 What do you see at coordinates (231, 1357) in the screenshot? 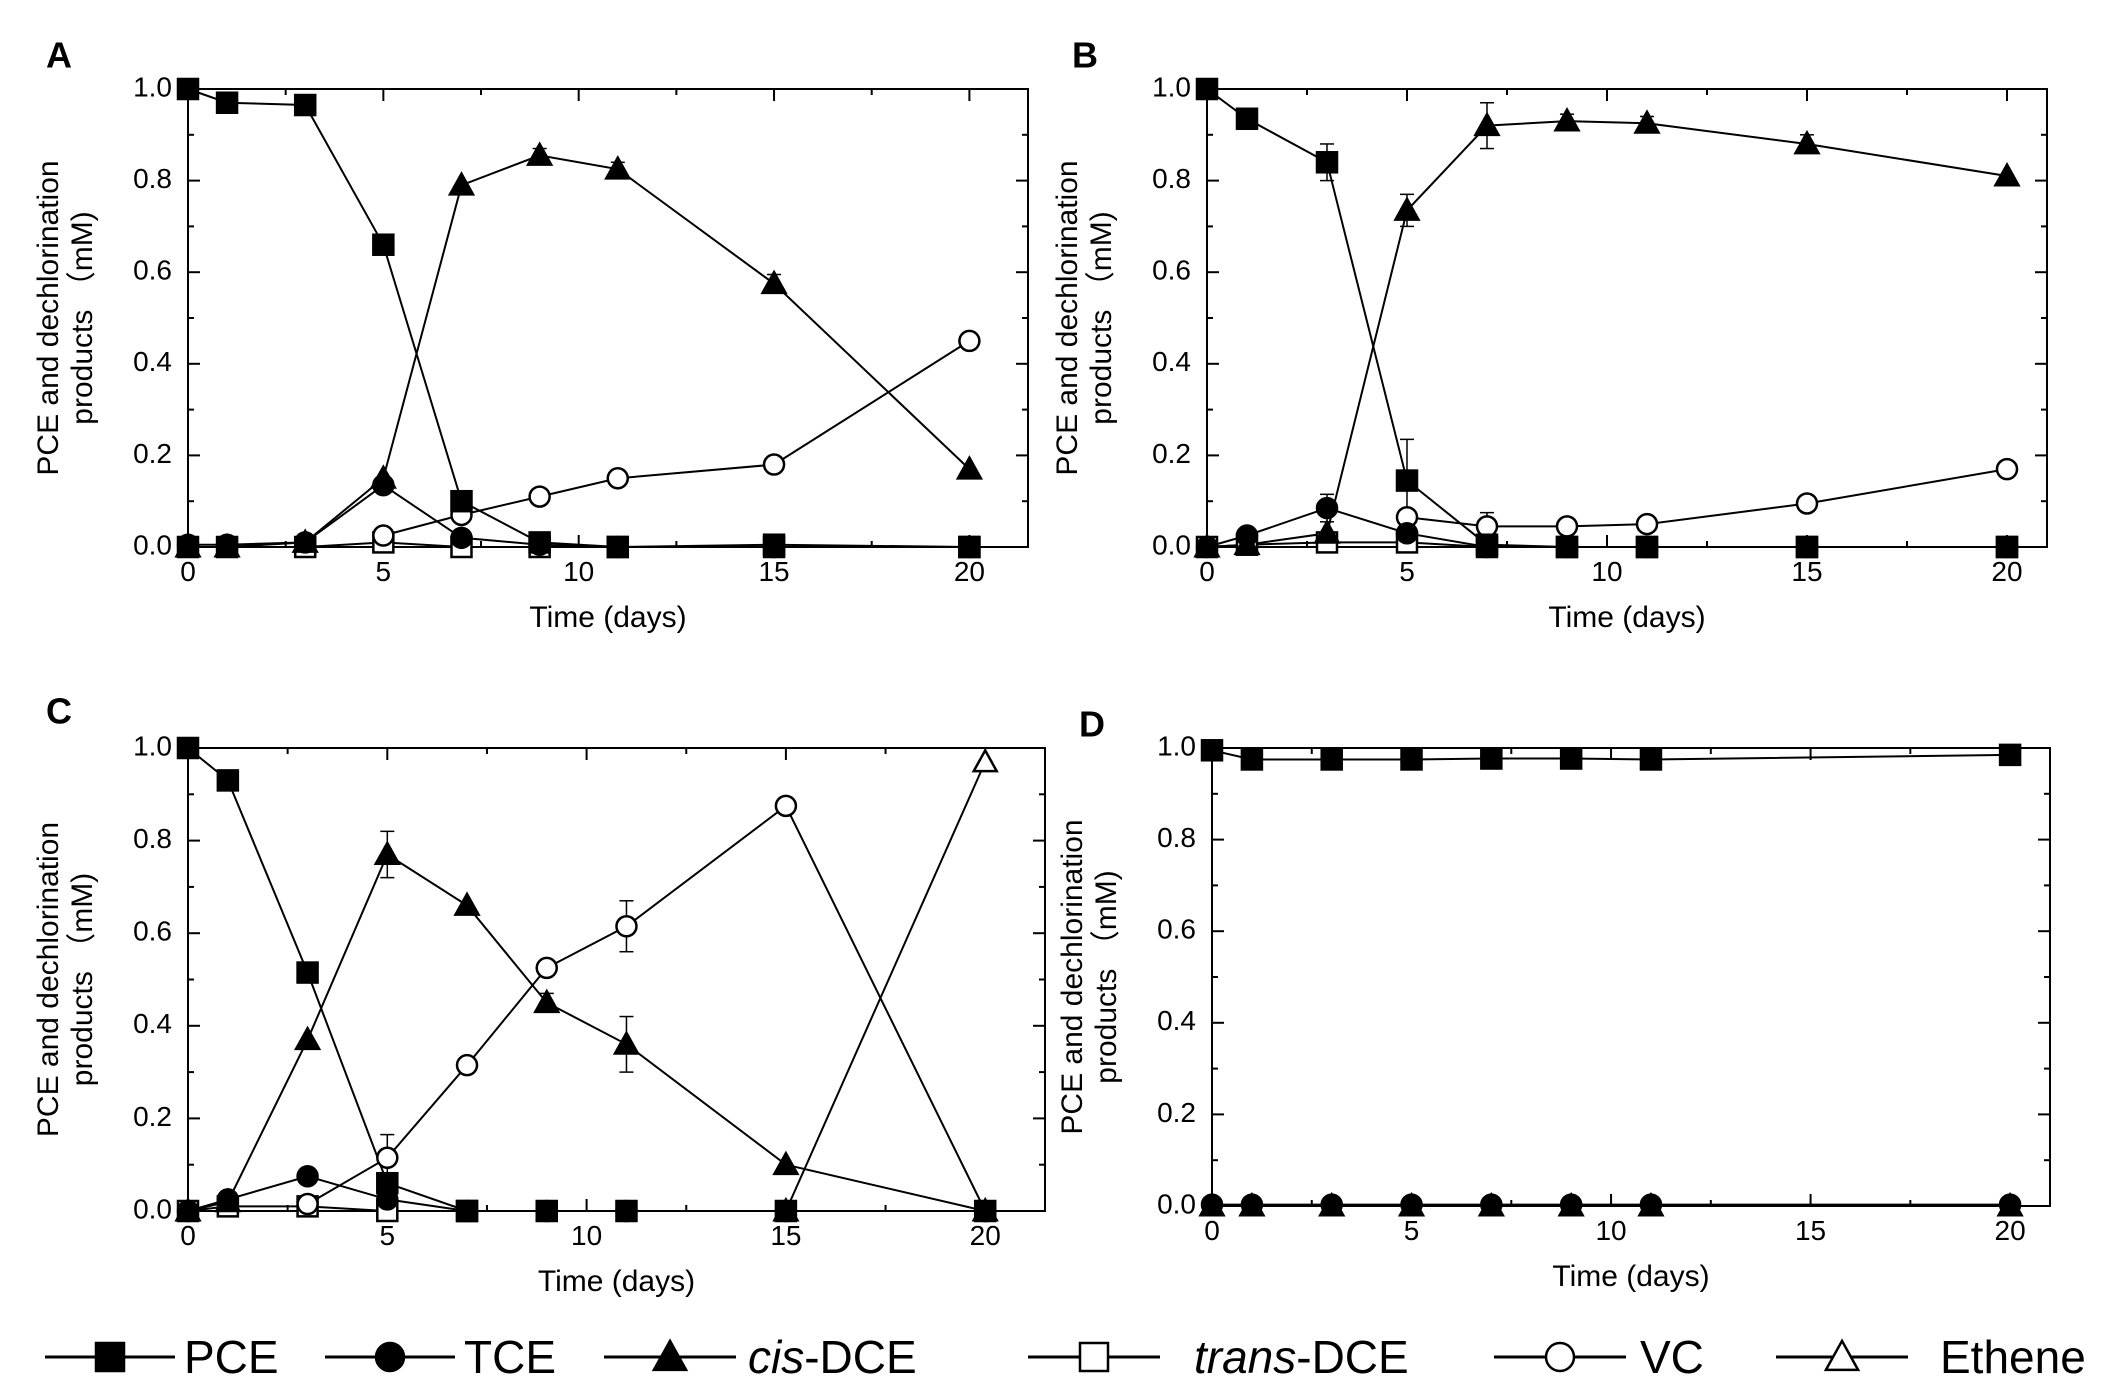
I see `legend-label: PCE` at bounding box center [231, 1357].